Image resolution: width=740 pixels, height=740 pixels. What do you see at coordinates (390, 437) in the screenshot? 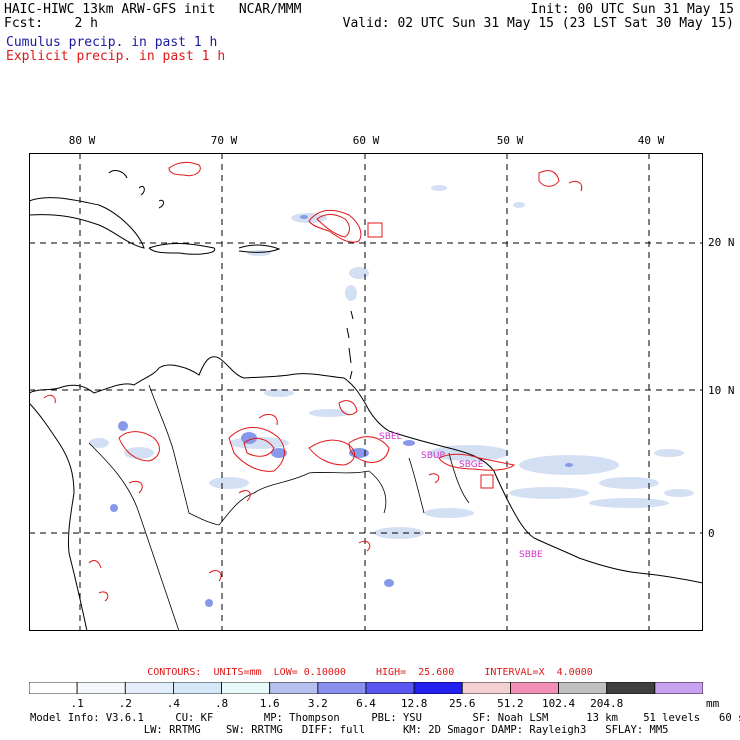
I see `station-sbel: SBEL` at bounding box center [390, 437].